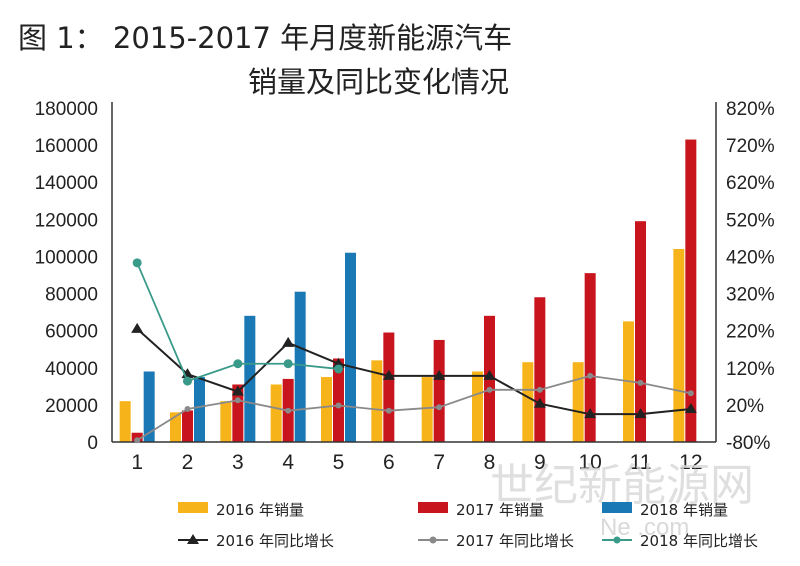  I want to click on x-tick-label: 10, so click(589, 462).